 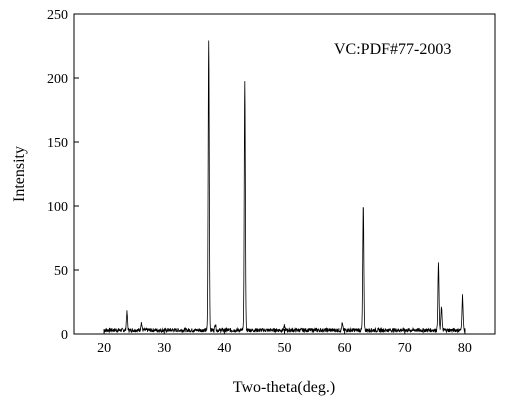 What do you see at coordinates (57, 143) in the screenshot?
I see `y-tick-label: 150` at bounding box center [57, 143].